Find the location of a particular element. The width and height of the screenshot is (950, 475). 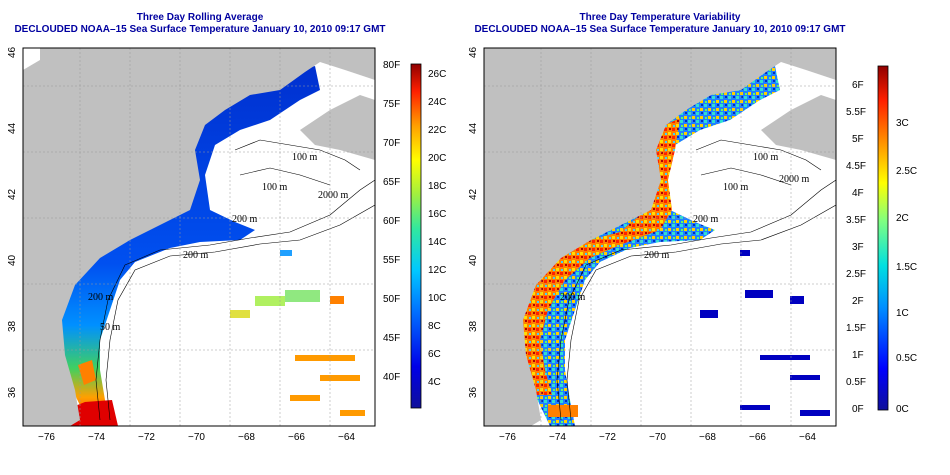

colorbar-f-label: 80F is located at coordinates (391, 65).